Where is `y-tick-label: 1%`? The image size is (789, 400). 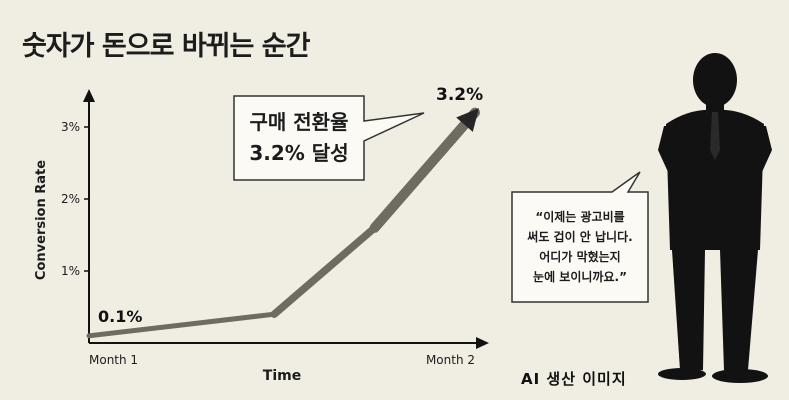
y-tick-label: 1% is located at coordinates (70, 271).